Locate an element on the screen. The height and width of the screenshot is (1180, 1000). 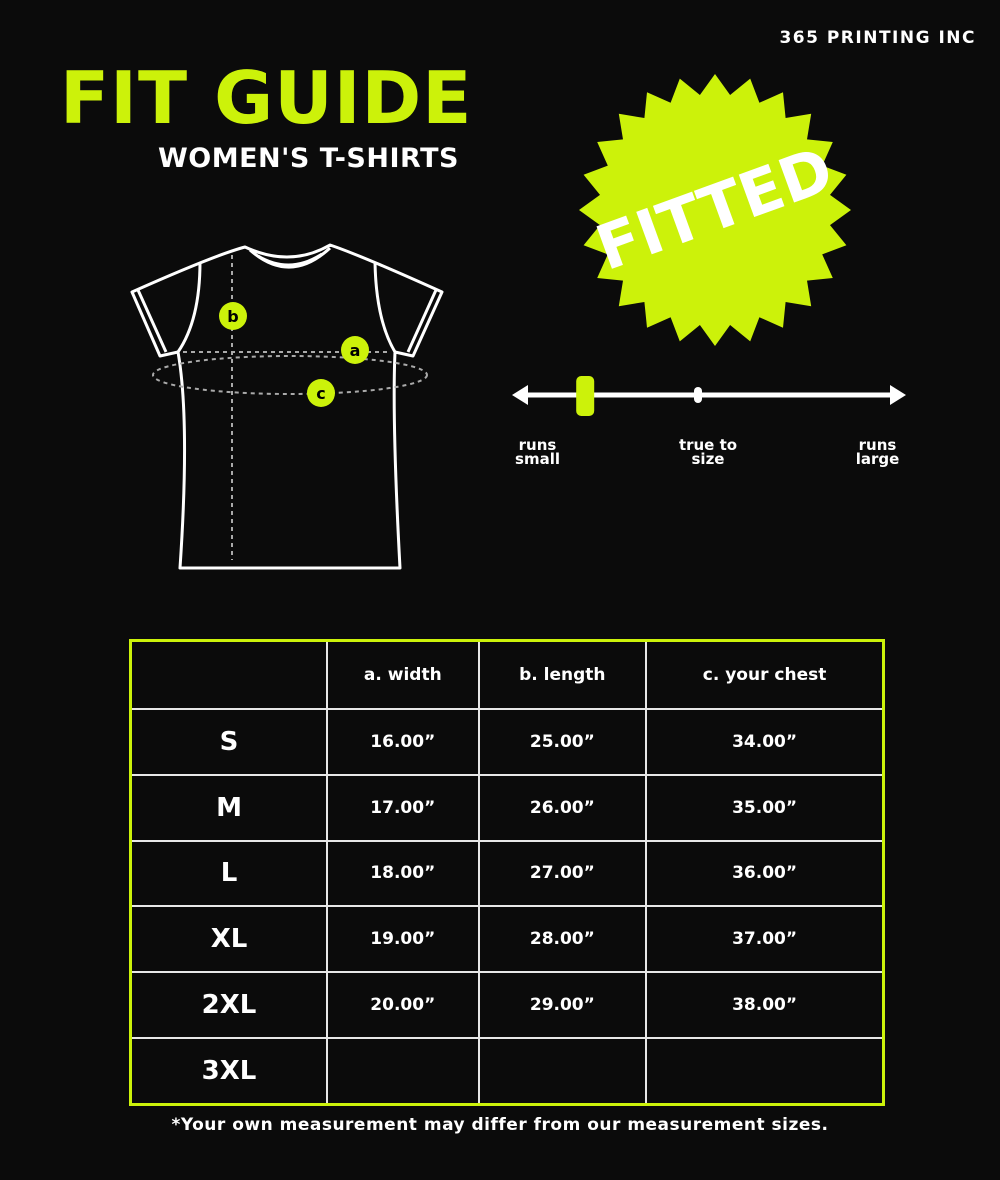
true-to-size-tick is located at coordinates (698, 395).